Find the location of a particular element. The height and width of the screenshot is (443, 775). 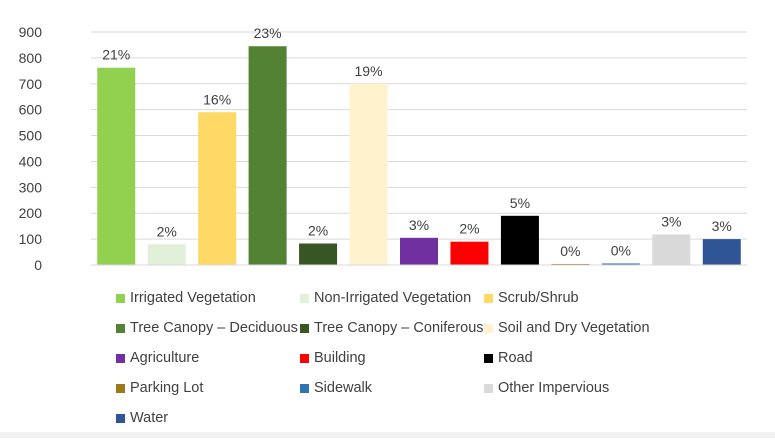

legend-label: Tree Canopy – Coniferous is located at coordinates (399, 328).